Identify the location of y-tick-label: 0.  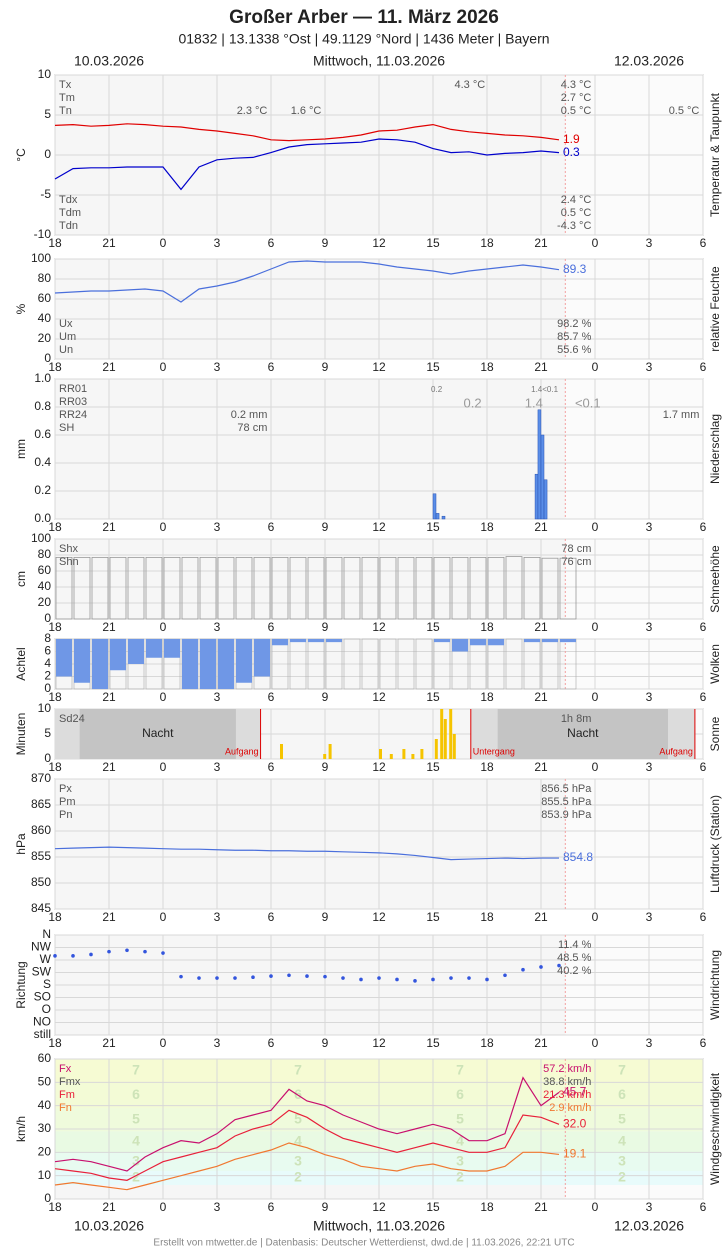
(47, 688).